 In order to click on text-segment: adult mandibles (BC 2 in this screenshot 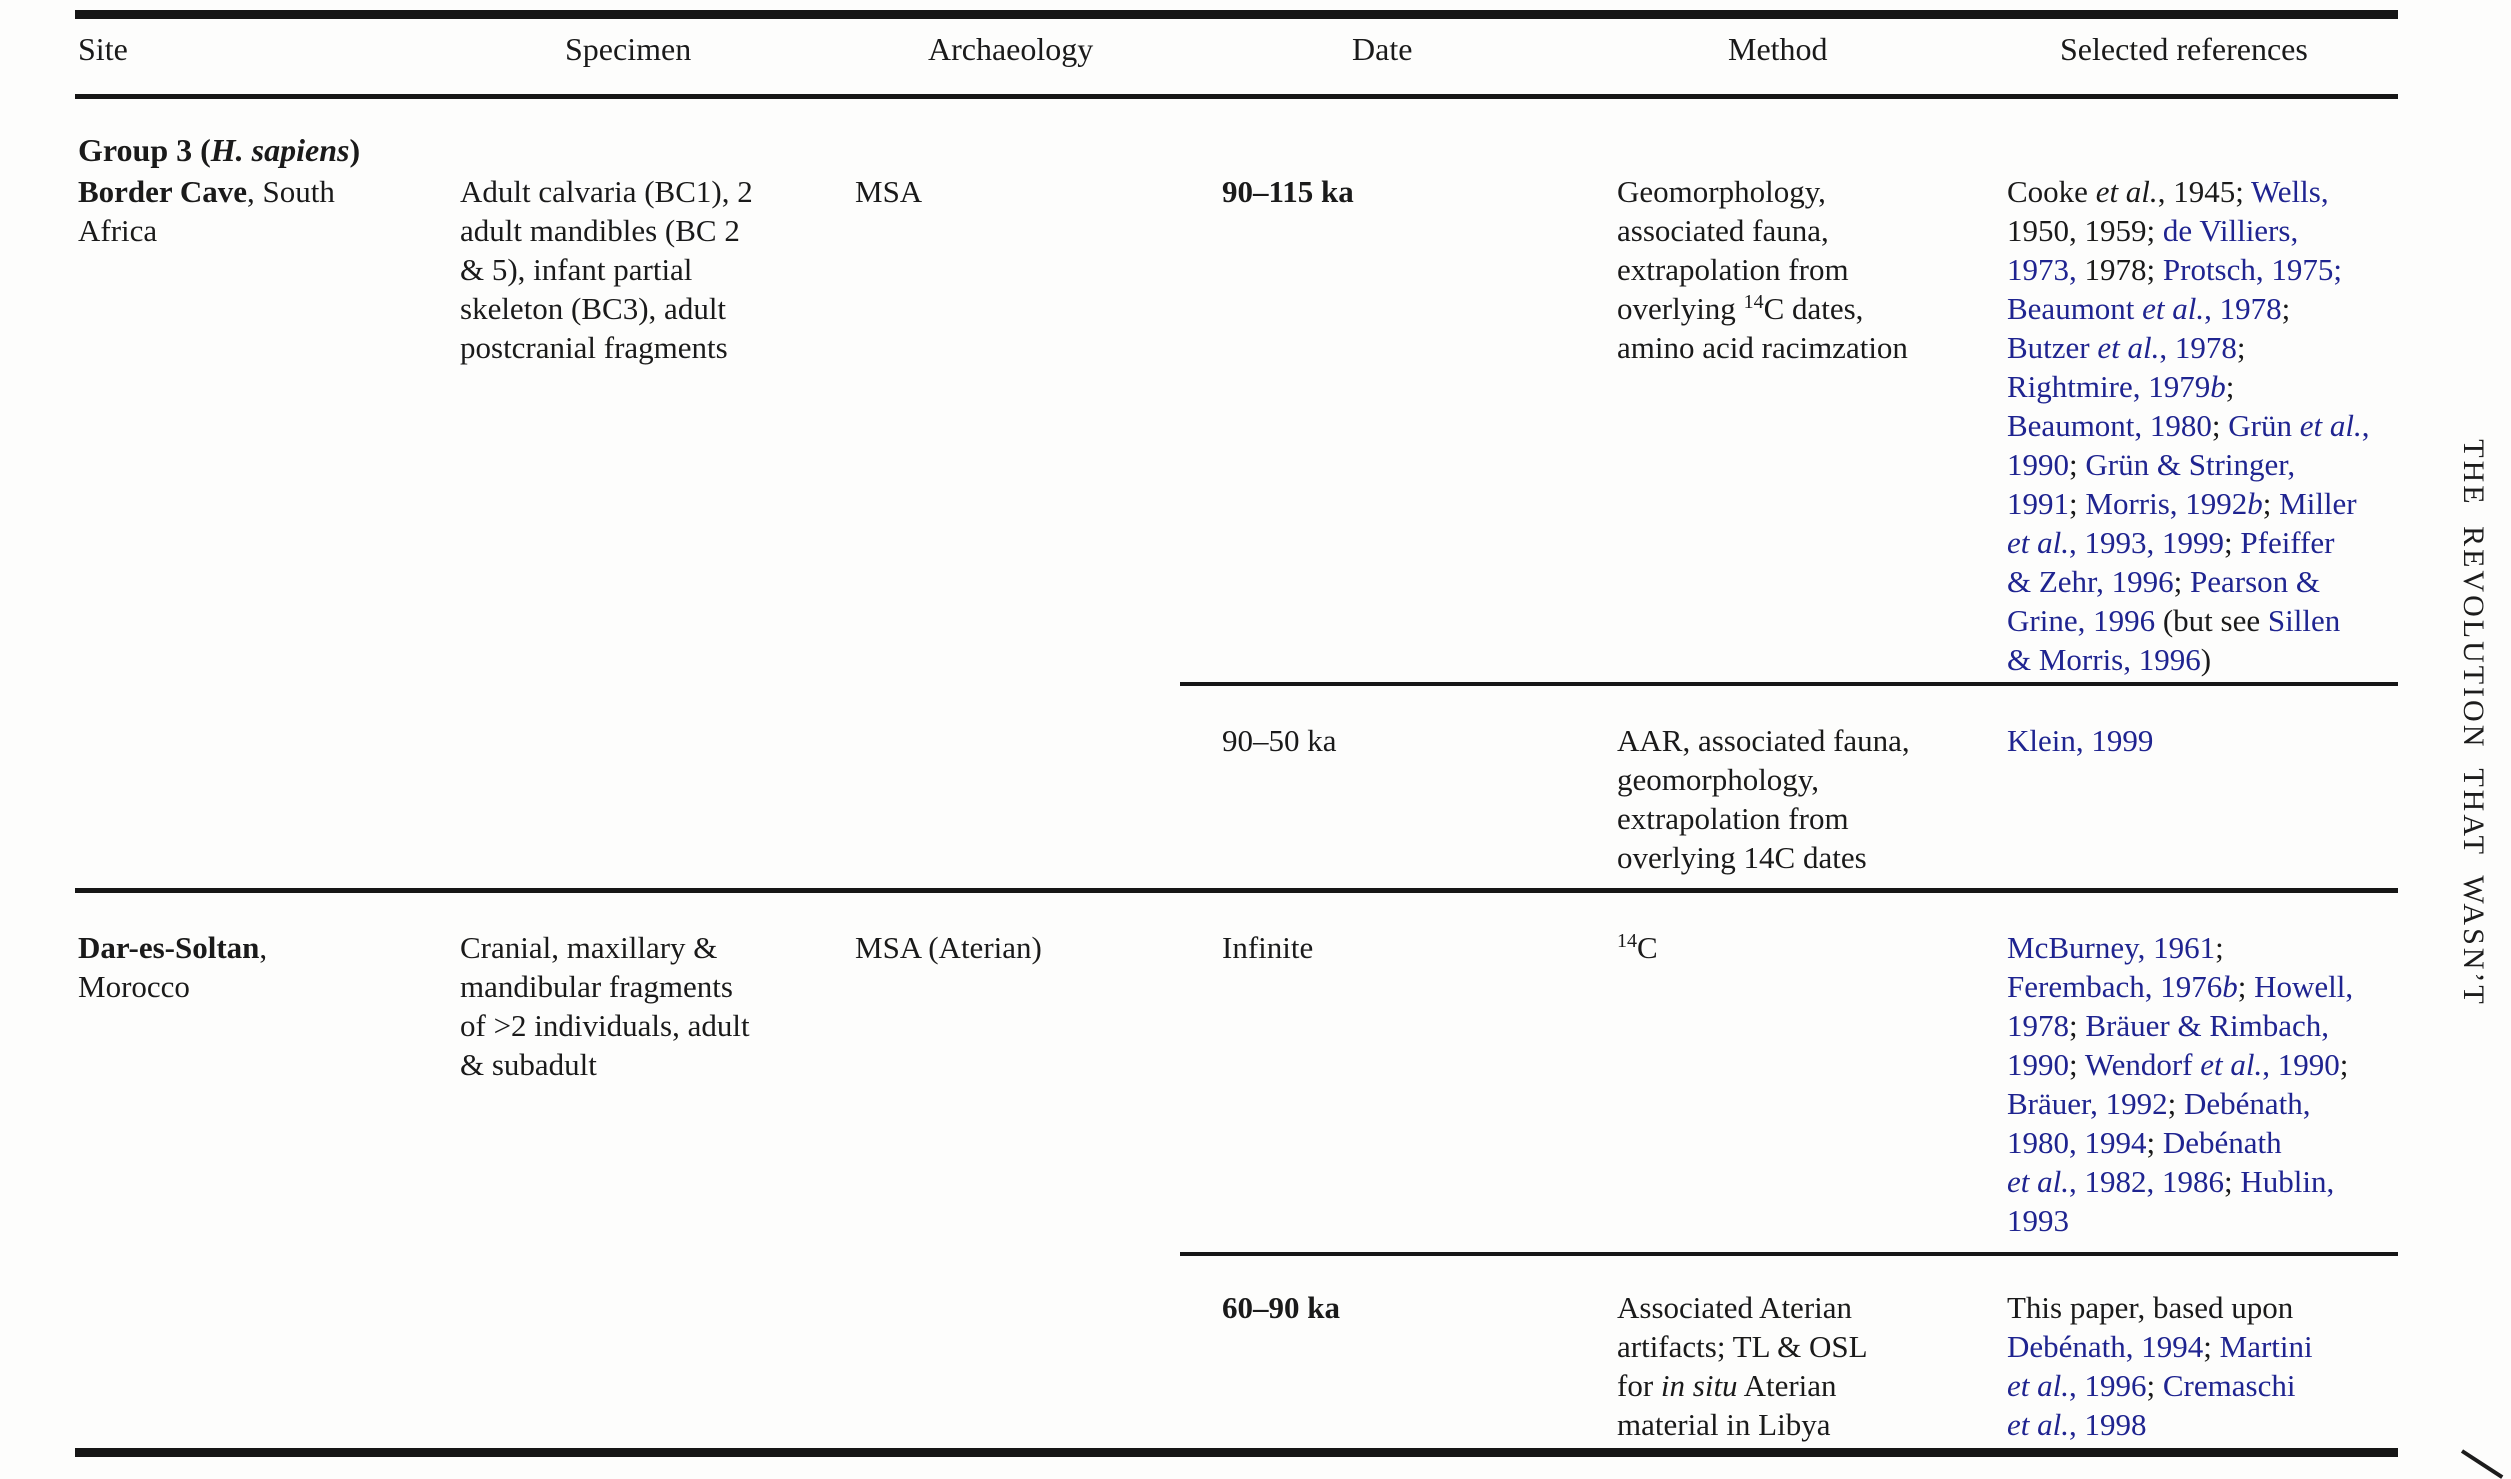, I will do `click(600, 230)`.